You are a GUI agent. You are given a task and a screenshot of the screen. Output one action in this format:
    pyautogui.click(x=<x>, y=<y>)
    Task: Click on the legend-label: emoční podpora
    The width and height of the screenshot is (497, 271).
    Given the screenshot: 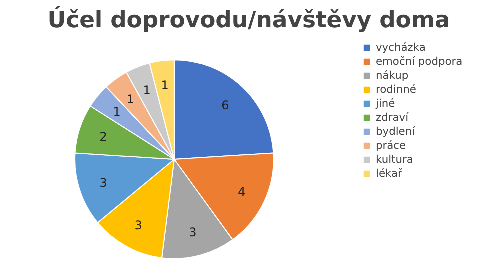 What is the action you would take?
    pyautogui.click(x=419, y=61)
    